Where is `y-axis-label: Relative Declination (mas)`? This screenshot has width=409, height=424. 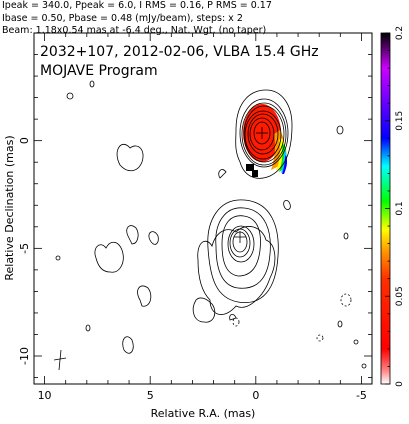
y-axis-label: Relative Declination (mas) is located at coordinates (9, 207).